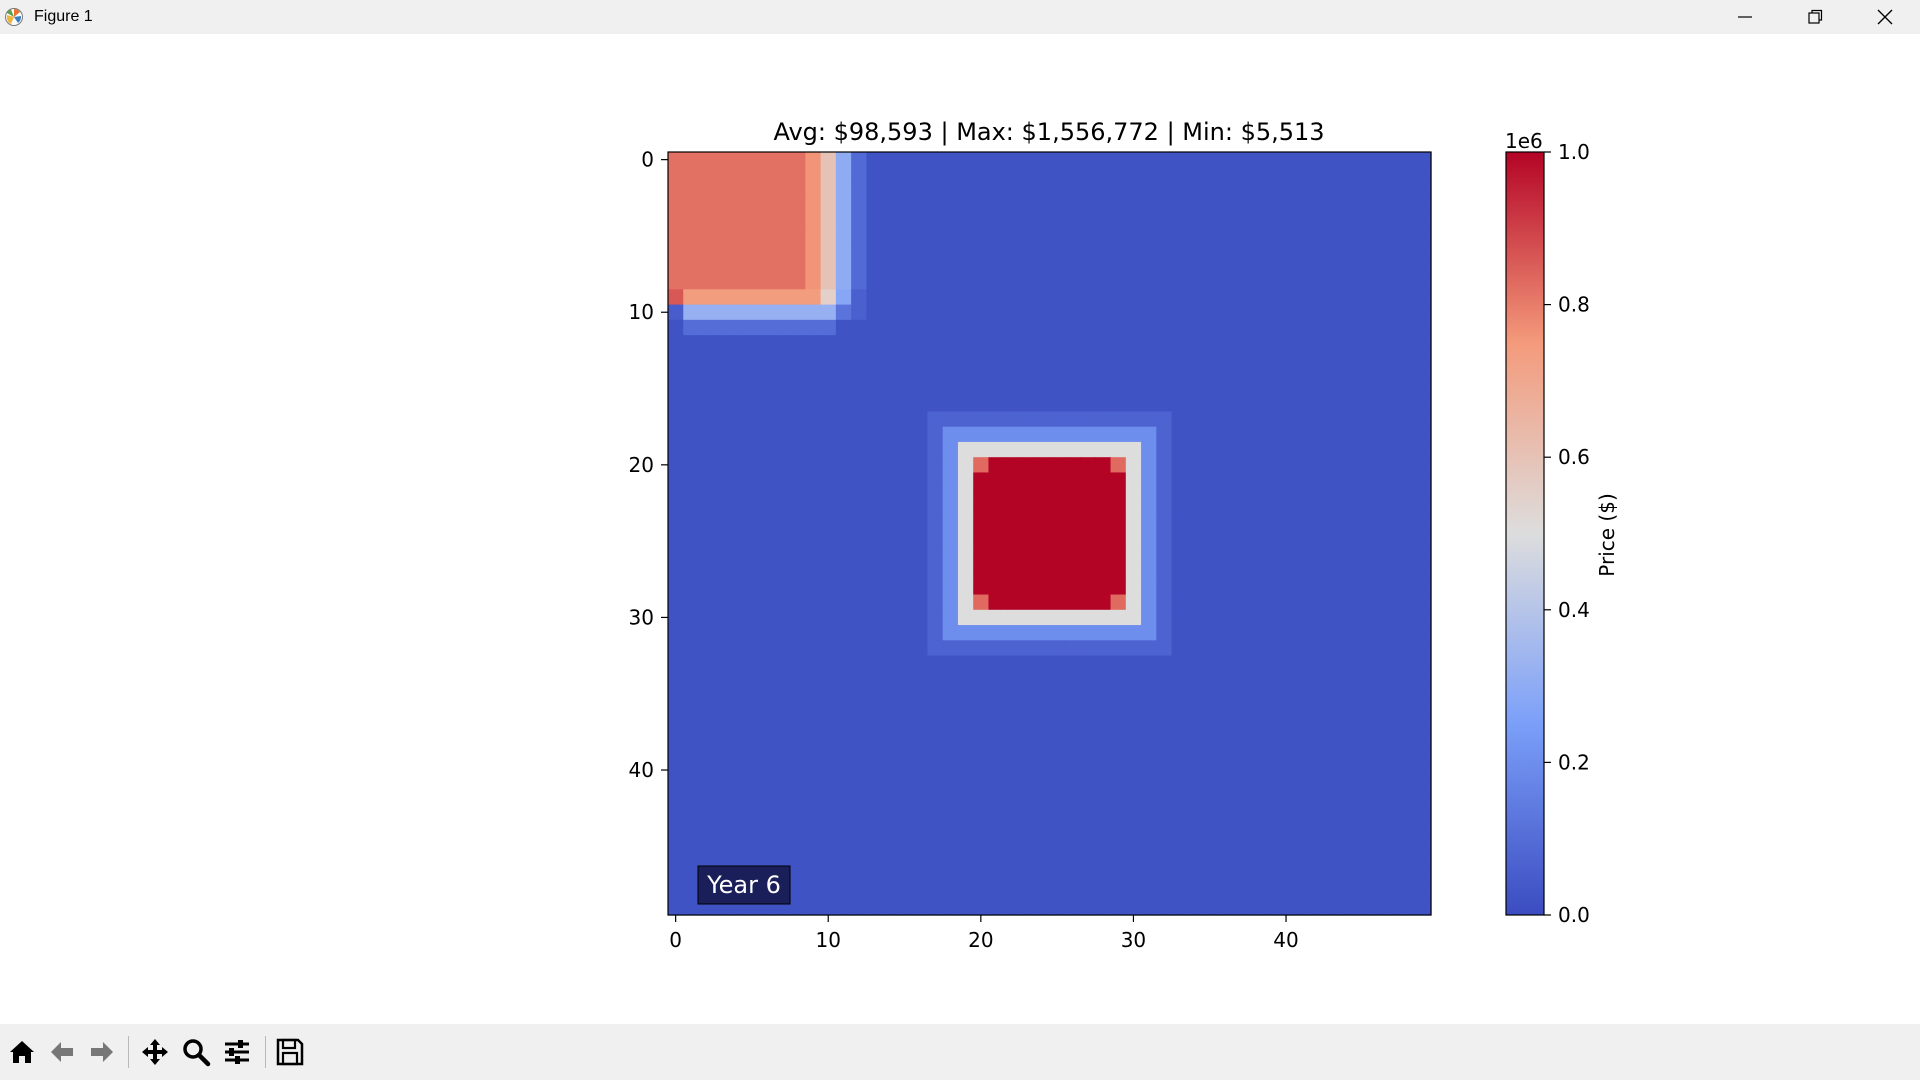 This screenshot has width=1920, height=1080. Describe the element at coordinates (62, 1052) in the screenshot. I see `back-button` at that location.